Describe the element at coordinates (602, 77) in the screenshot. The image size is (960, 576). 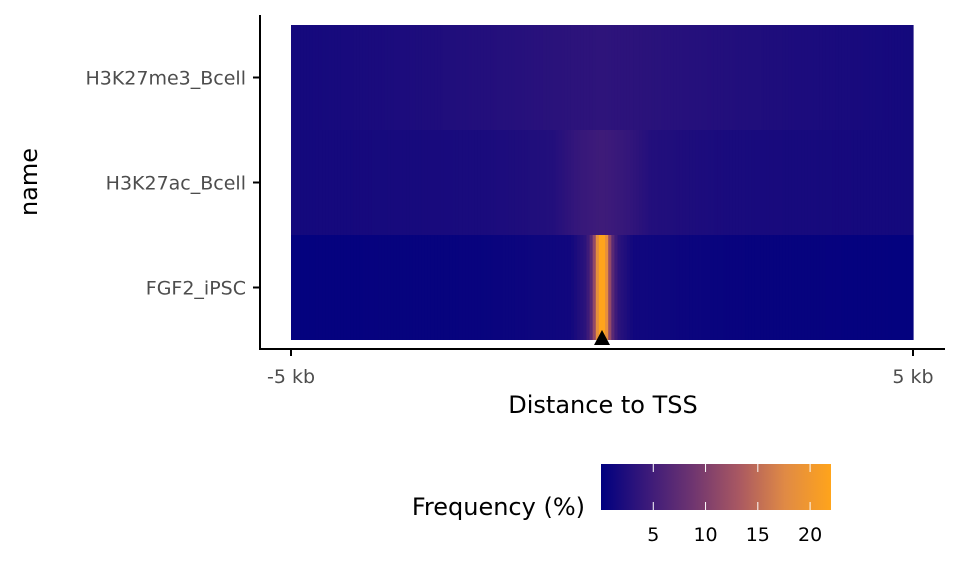
I see `heatmap-row-H3K27me3_Bcell` at that location.